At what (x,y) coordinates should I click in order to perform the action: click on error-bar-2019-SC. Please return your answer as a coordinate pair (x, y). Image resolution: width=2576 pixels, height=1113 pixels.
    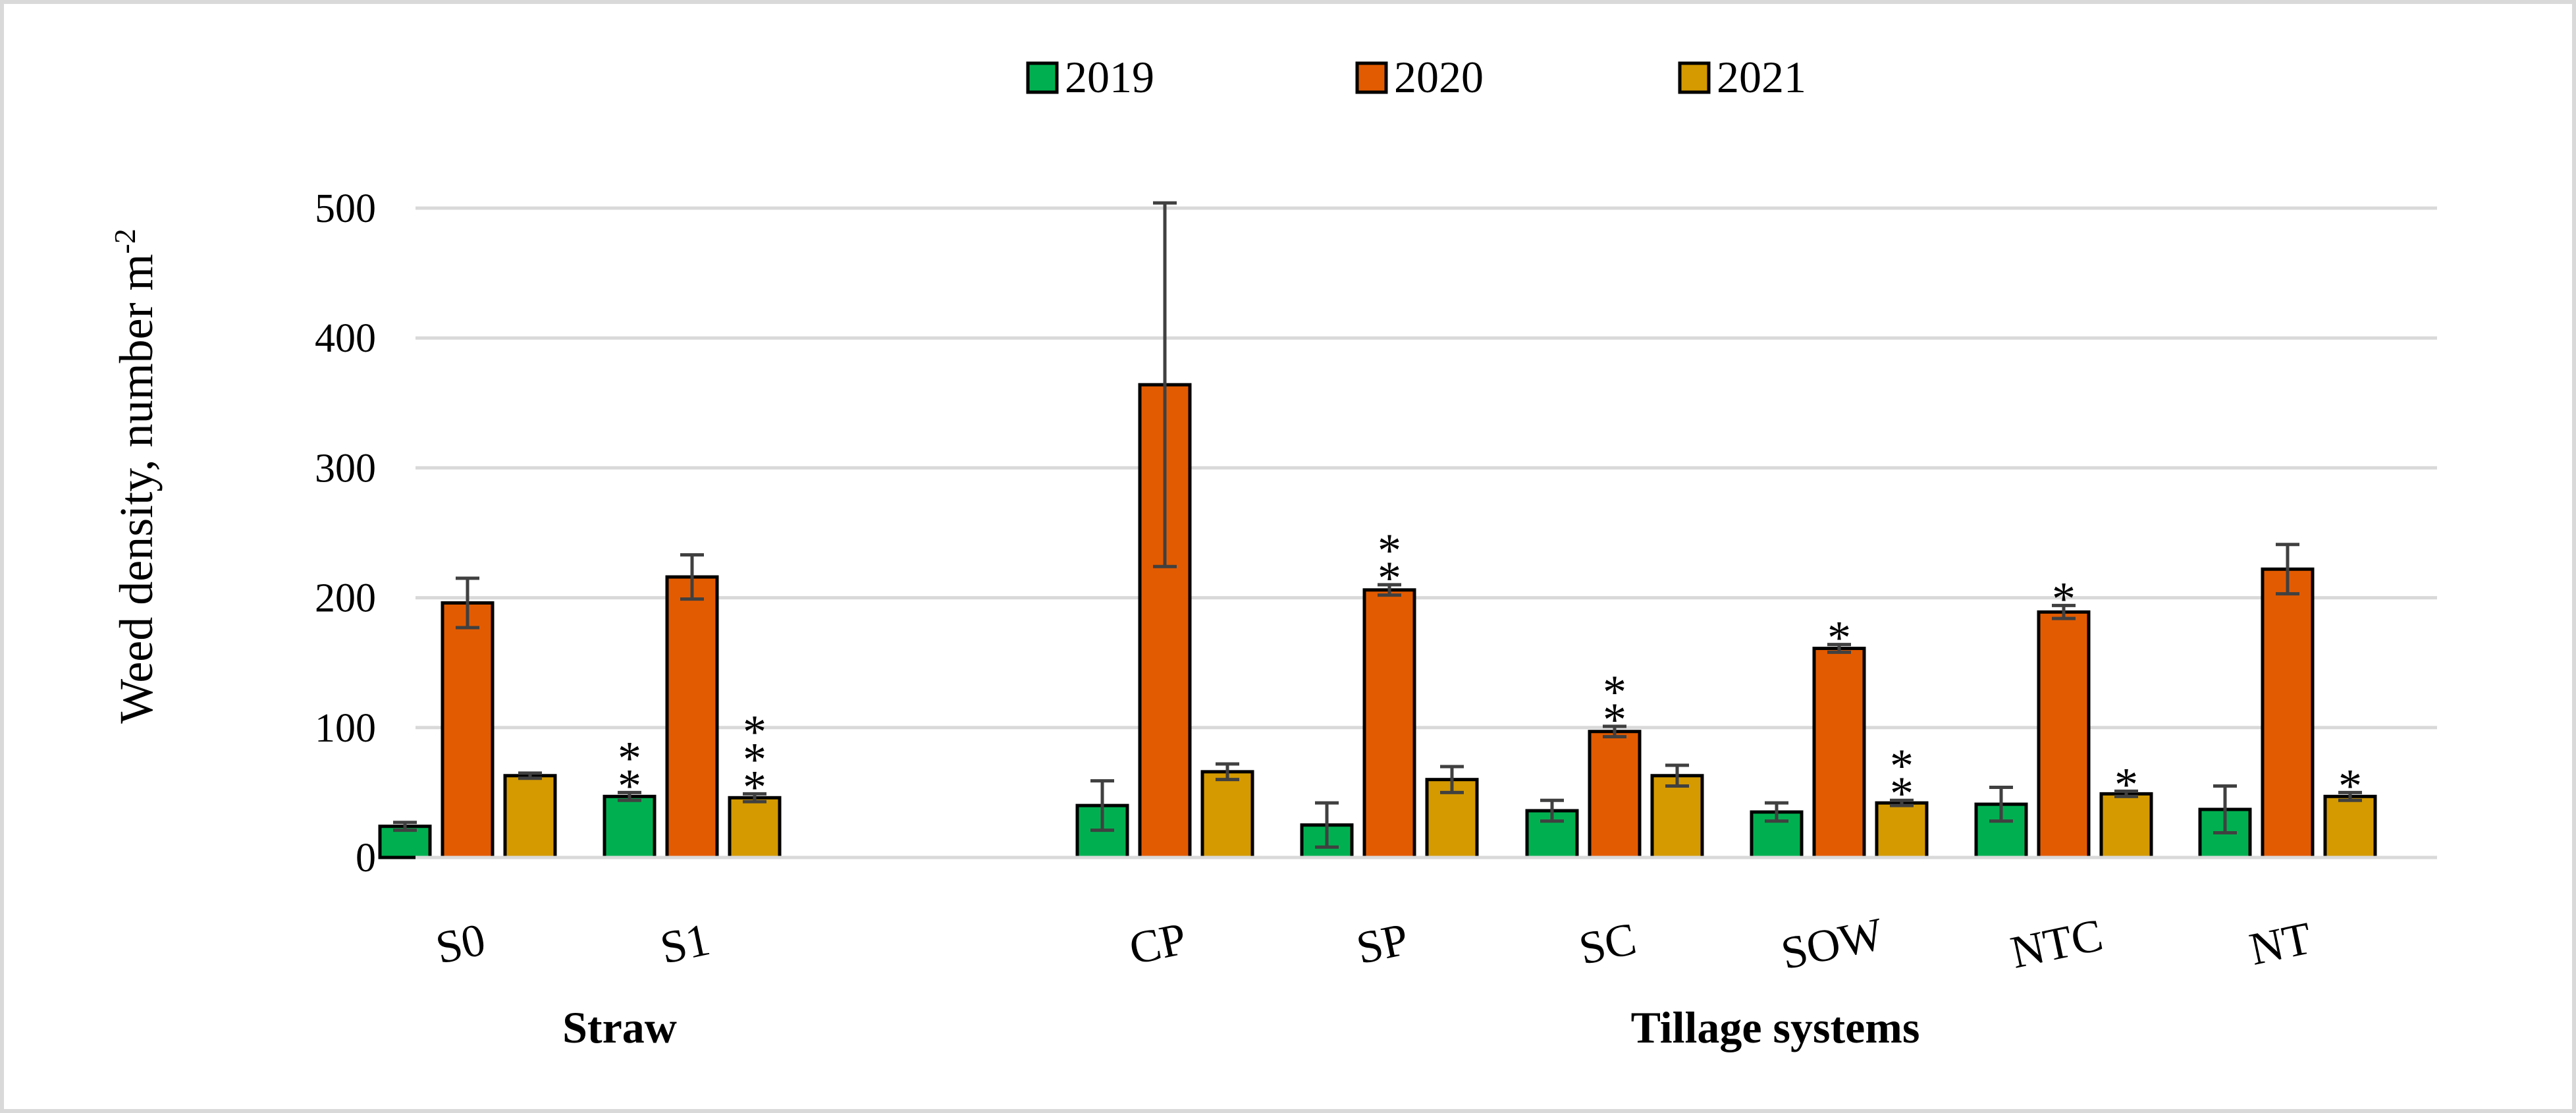
    Looking at the image, I should click on (1552, 810).